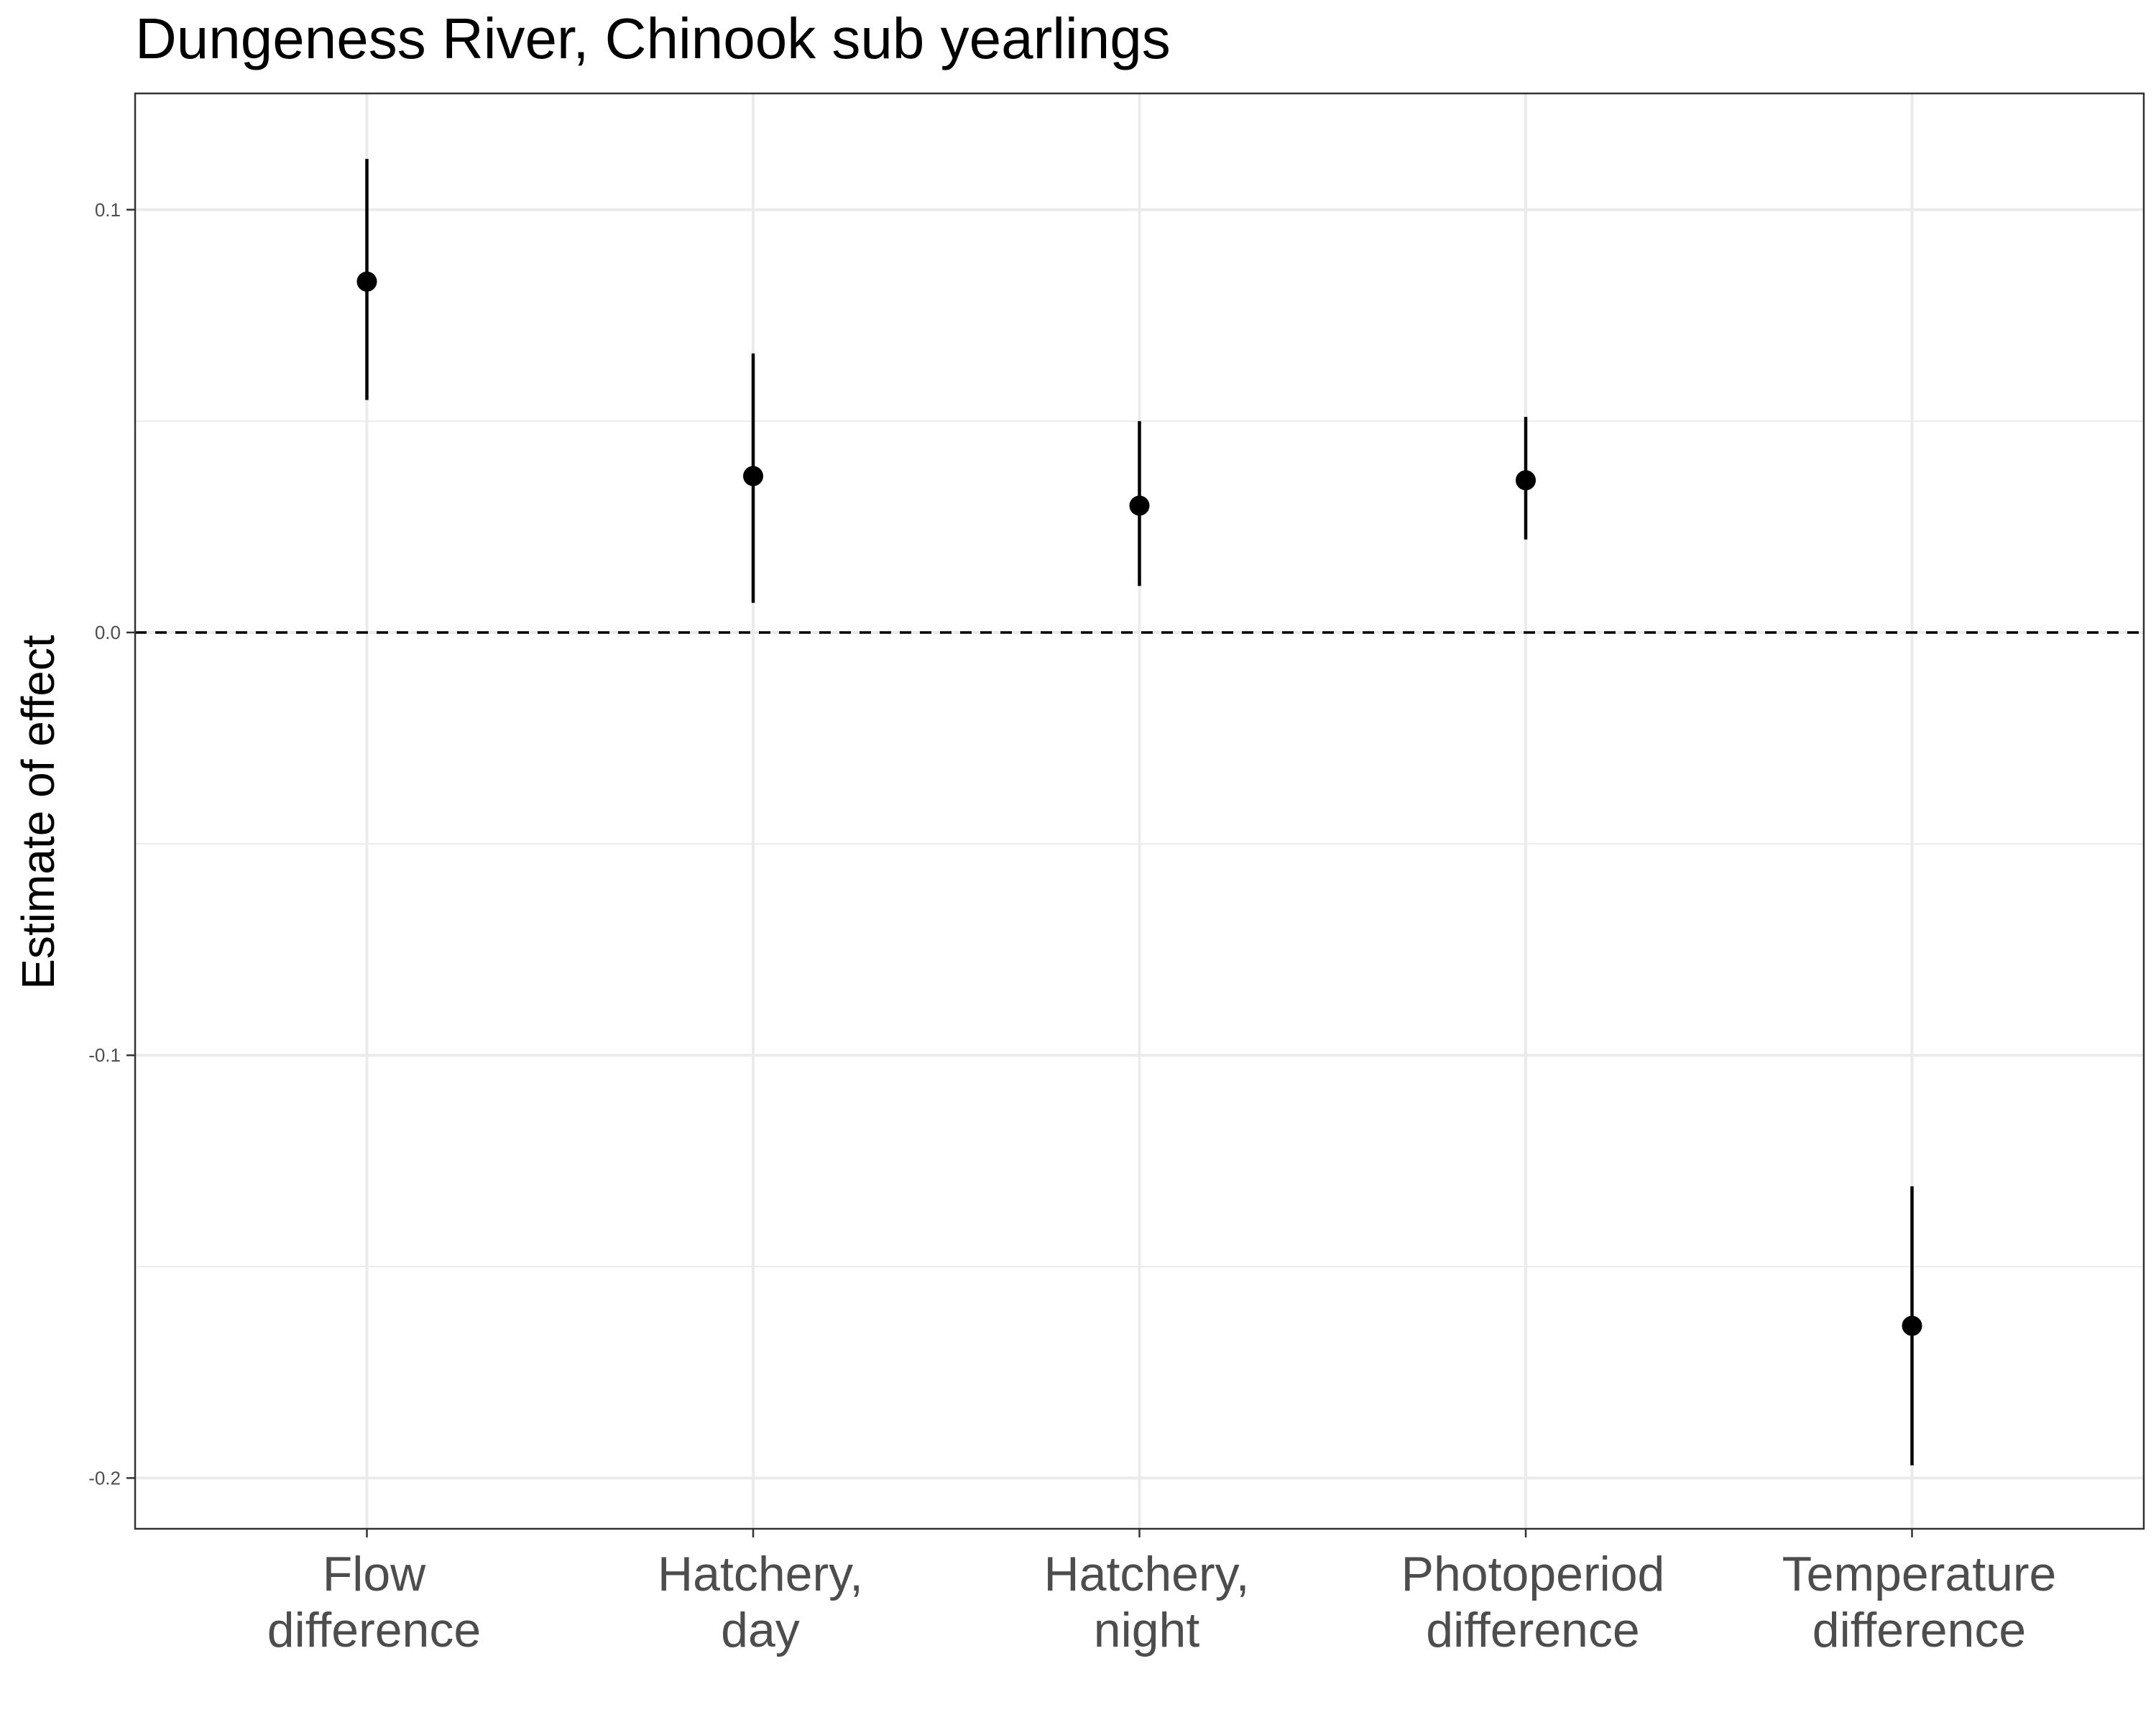  I want to click on x-tick-label-line: Photoperiod, so click(1533, 1574).